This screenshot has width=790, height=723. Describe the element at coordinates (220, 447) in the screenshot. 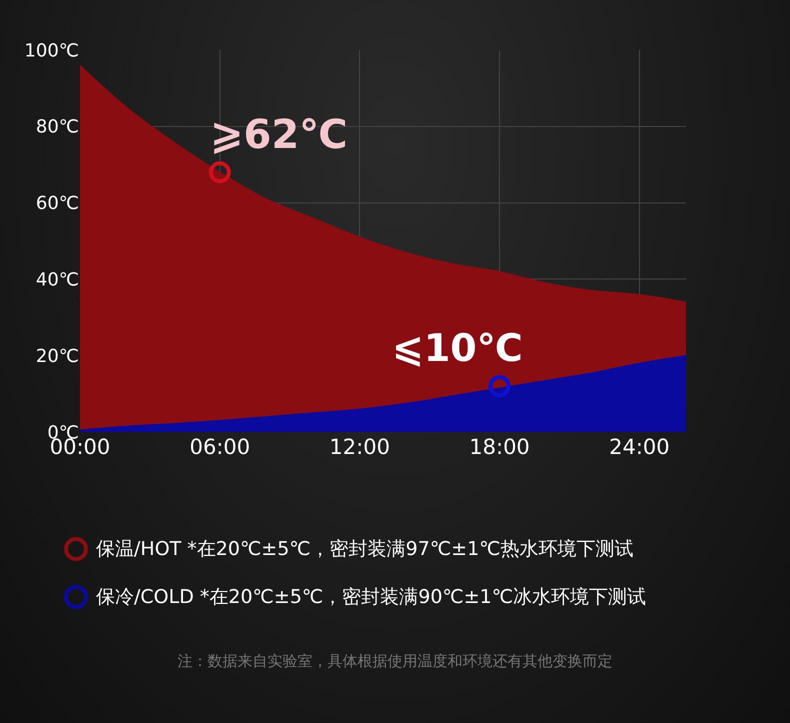

I see `x-tick-label: 06:00` at that location.